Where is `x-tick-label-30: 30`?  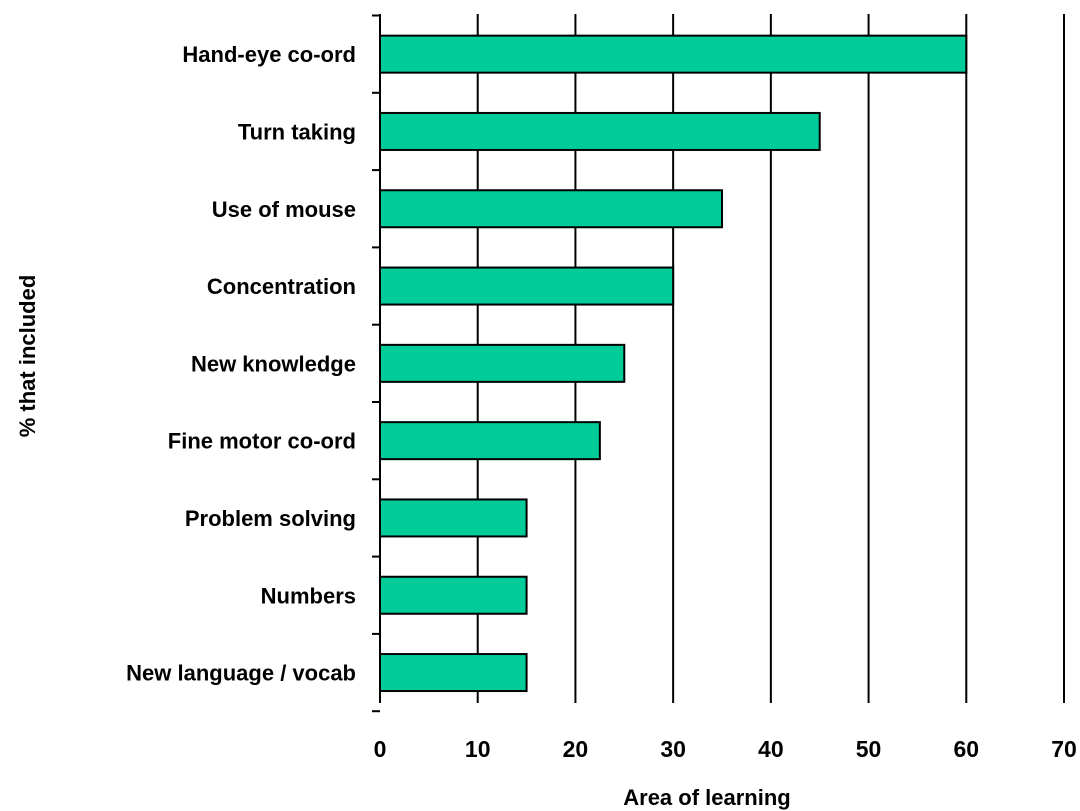 x-tick-label-30: 30 is located at coordinates (673, 749).